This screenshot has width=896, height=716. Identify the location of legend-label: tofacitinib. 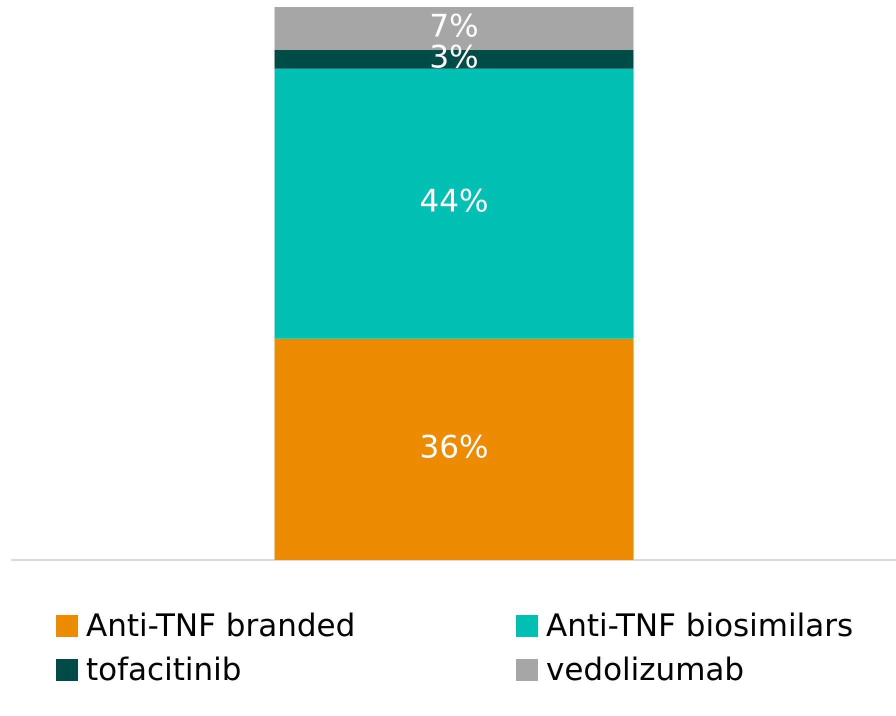
(164, 670).